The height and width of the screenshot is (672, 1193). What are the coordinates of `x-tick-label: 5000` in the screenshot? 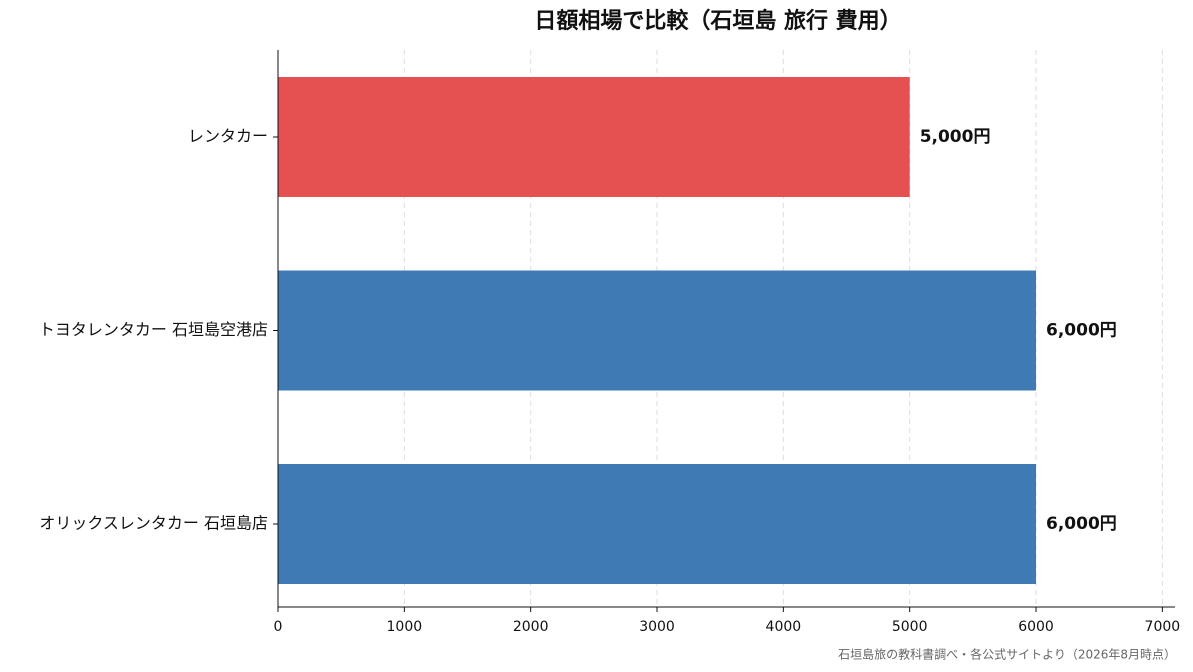 It's located at (910, 627).